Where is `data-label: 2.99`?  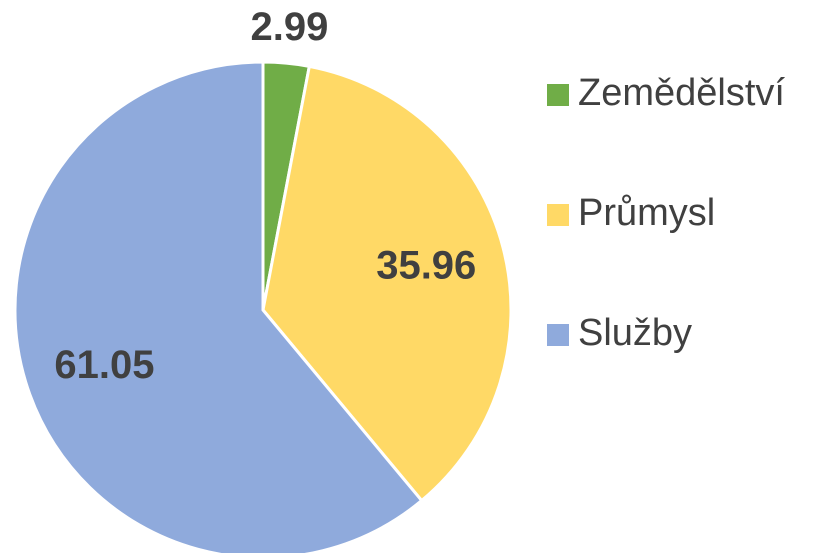
data-label: 2.99 is located at coordinates (290, 27).